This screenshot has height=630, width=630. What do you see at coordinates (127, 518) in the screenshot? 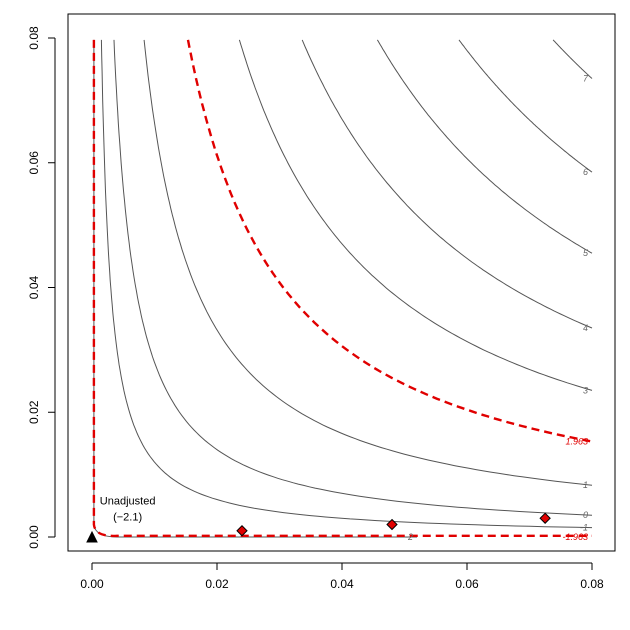
I see `annotation-line-2: (−2.1)` at bounding box center [127, 518].